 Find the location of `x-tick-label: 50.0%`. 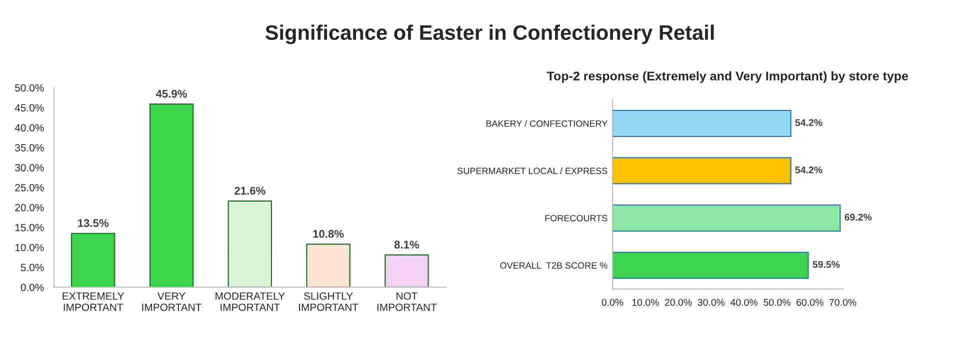

x-tick-label: 50.0% is located at coordinates (777, 302).